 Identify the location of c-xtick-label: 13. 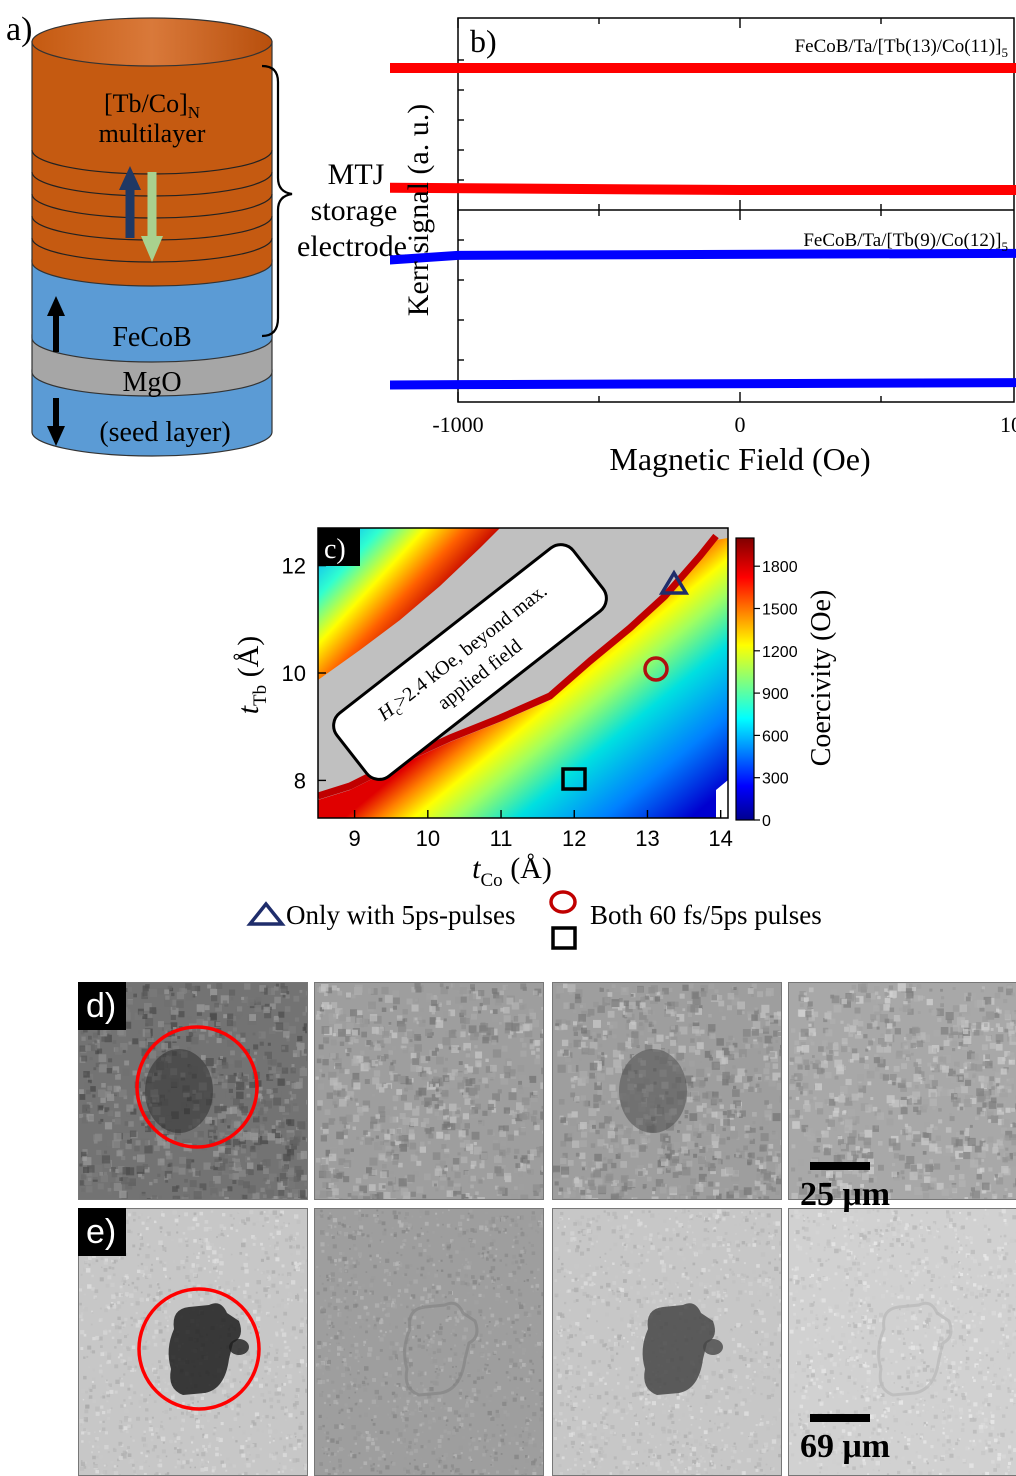
(647, 838).